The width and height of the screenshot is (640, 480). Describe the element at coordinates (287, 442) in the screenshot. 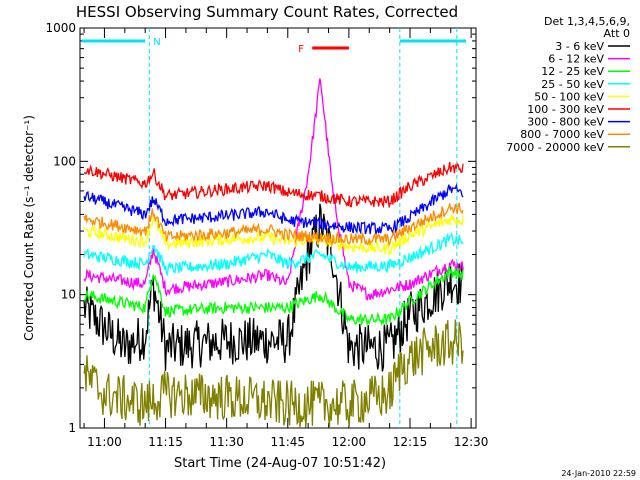

I see `x-tick-label: 11:45` at that location.